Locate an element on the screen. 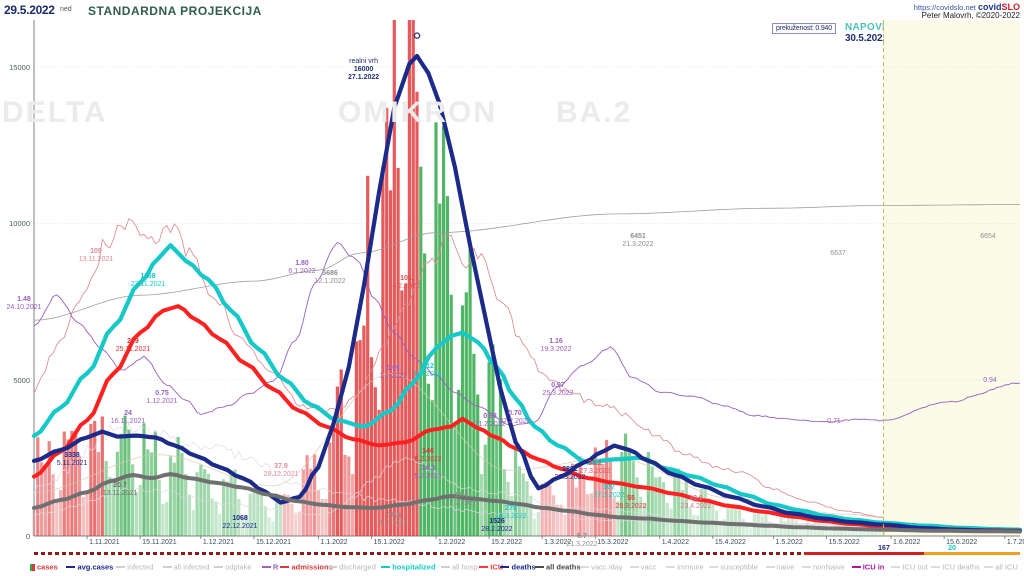  legend-item-icu-deaths: ICU deaths is located at coordinates (955, 567).